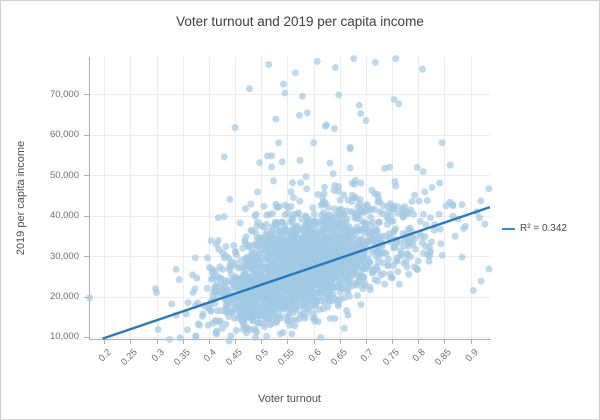 This screenshot has height=420, width=600. Describe the element at coordinates (64, 297) in the screenshot. I see `y-tick-label: 20,000` at that location.